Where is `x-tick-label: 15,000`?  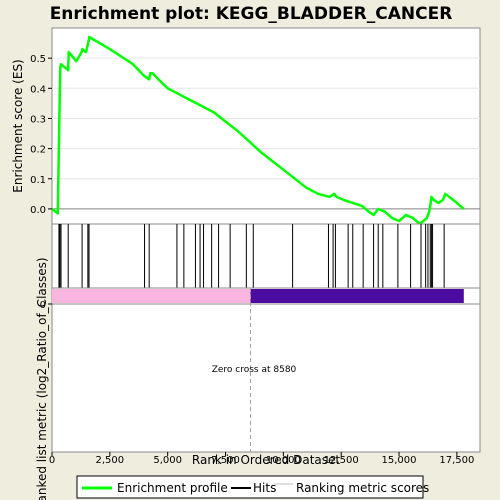 x-tick-label: 15,000 is located at coordinates (399, 460).